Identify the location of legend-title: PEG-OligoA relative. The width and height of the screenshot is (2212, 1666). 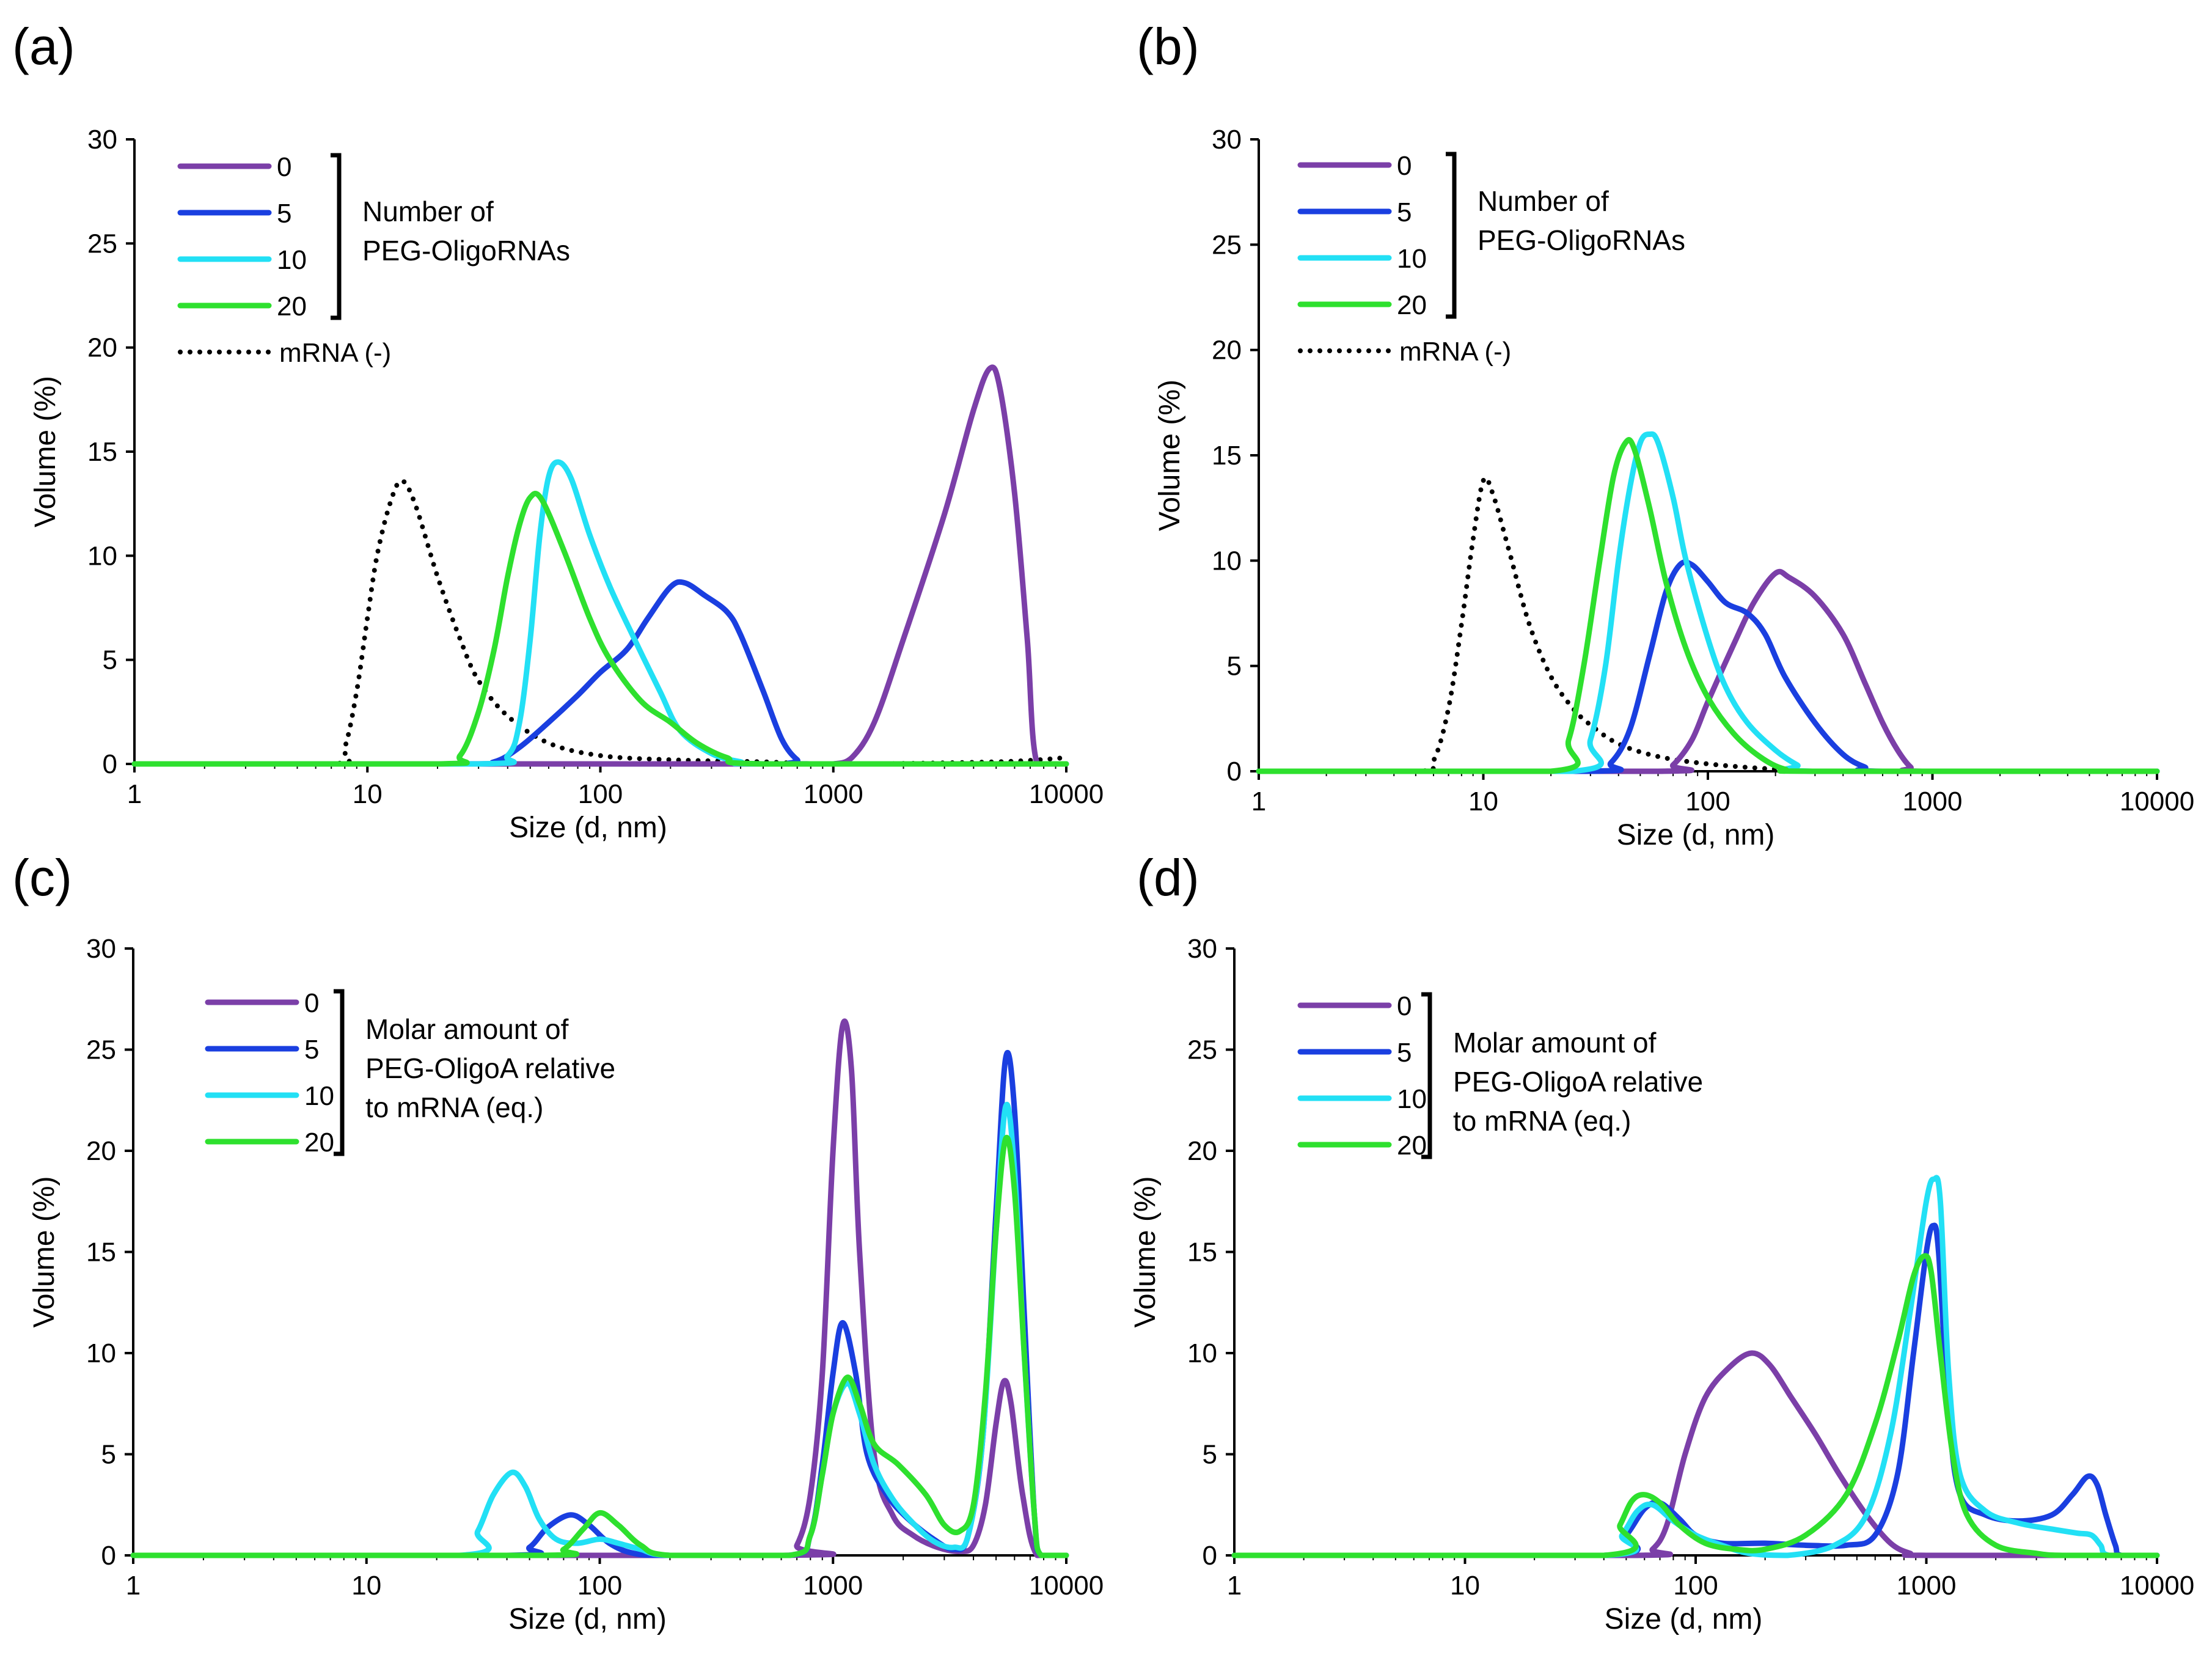
(1578, 1082).